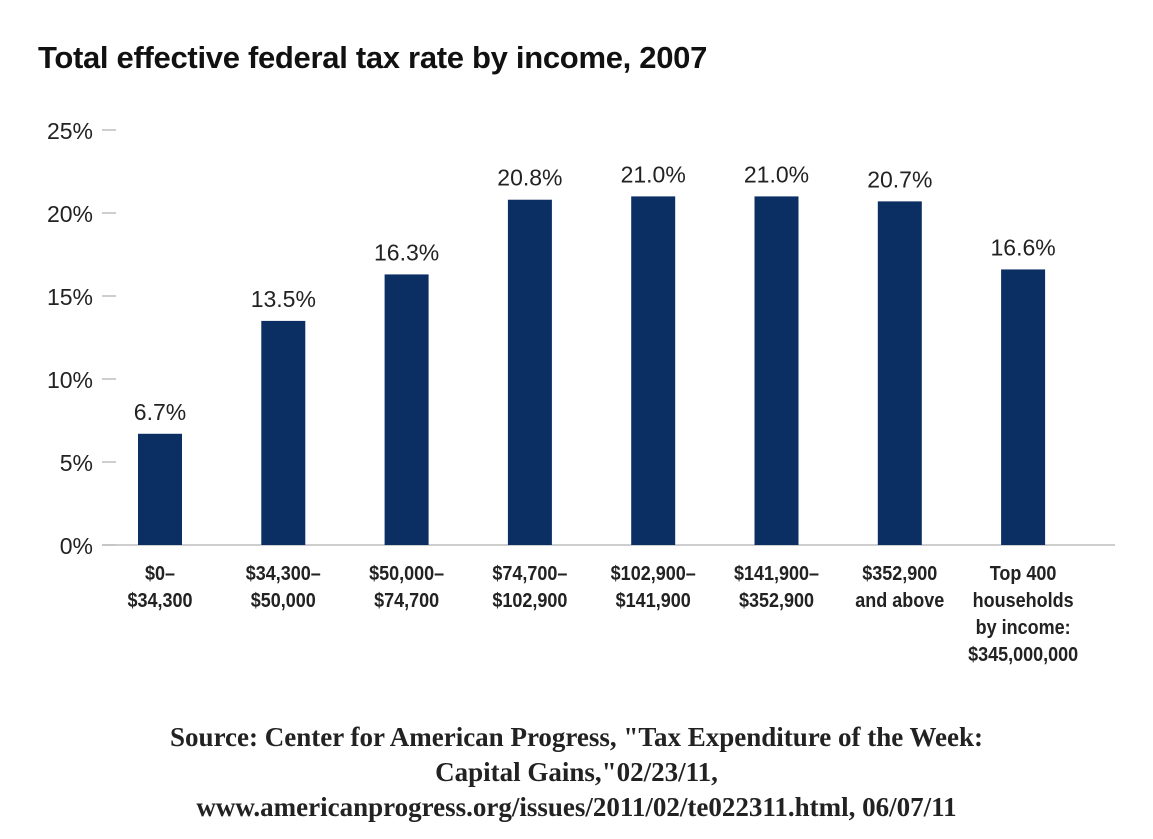 This screenshot has height=839, width=1153. What do you see at coordinates (283, 601) in the screenshot?
I see `x-tick-label: $50,000` at bounding box center [283, 601].